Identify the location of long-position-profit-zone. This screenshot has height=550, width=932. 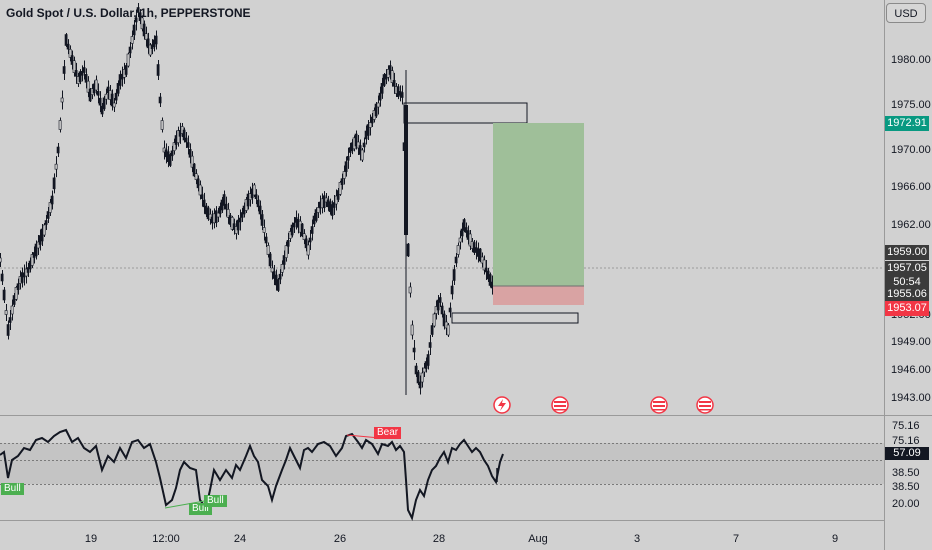
(538, 204).